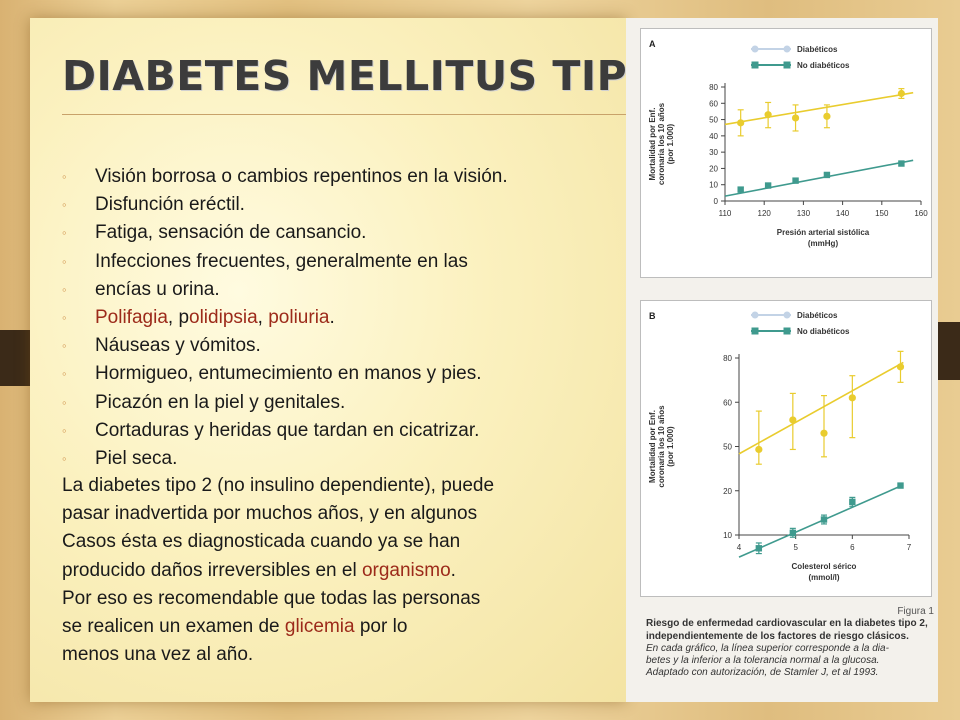 Image resolution: width=960 pixels, height=720 pixels. I want to click on bullet-item: ◦ Picazón en la piel y genitales., so click(285, 403).